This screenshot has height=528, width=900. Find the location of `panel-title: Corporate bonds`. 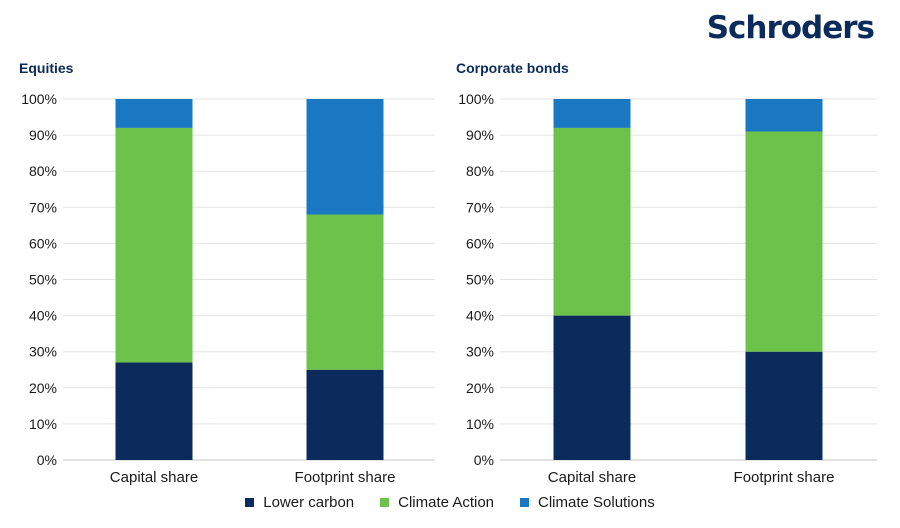

panel-title: Corporate bonds is located at coordinates (512, 68).